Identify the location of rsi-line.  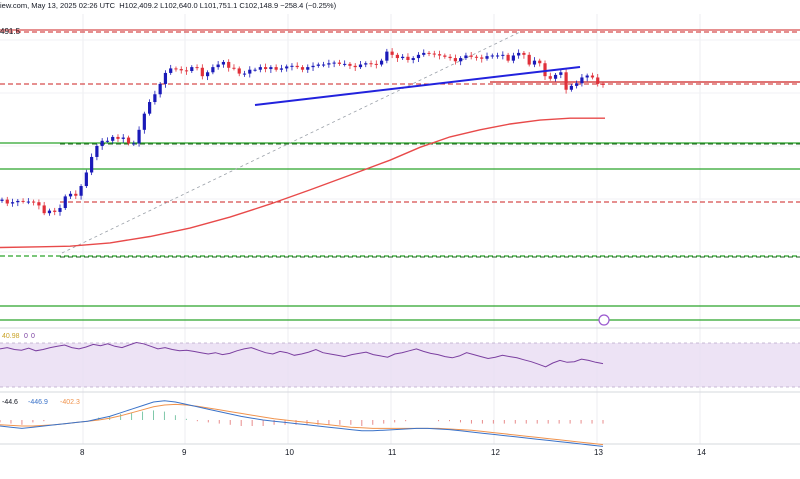
(302, 354).